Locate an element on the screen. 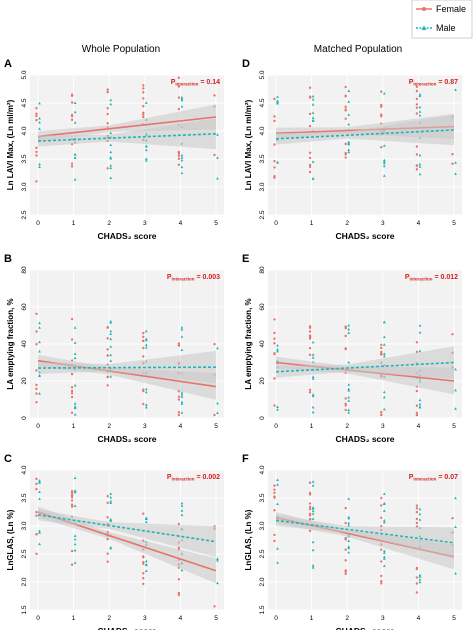 Image resolution: width=474 pixels, height=630 pixels. y-tick-label: 5.0 is located at coordinates (24, 74).